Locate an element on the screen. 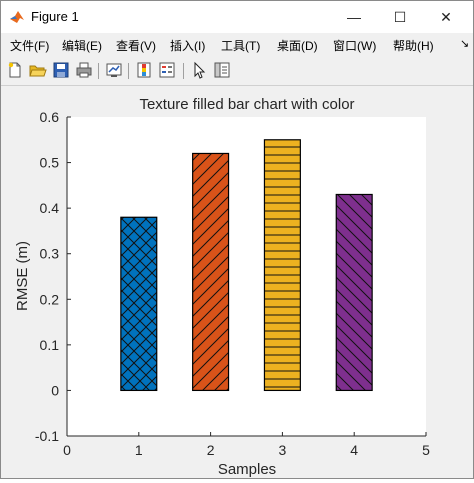  link-plot-icon is located at coordinates (114, 70).